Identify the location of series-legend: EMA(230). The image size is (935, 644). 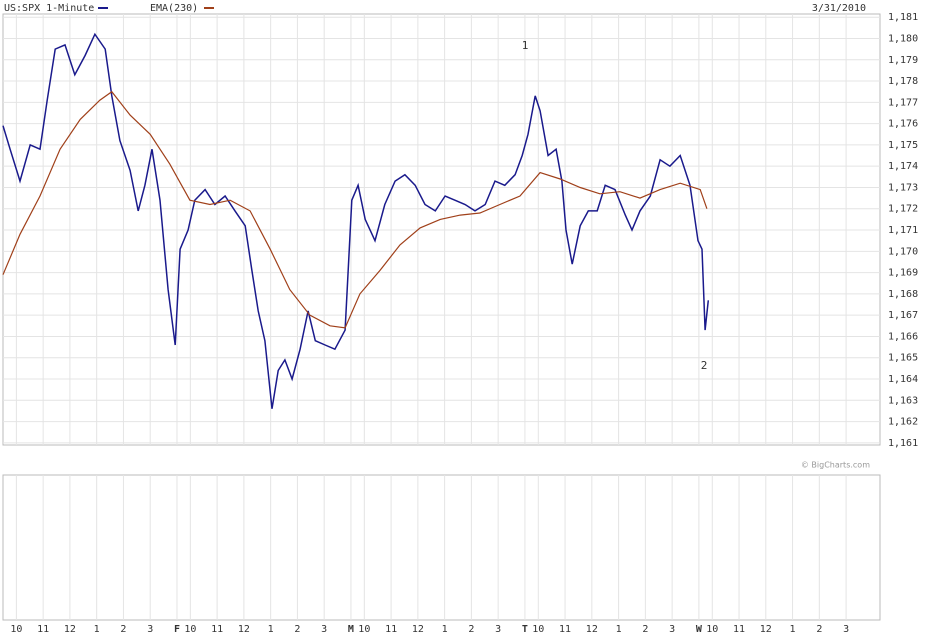
(174, 8).